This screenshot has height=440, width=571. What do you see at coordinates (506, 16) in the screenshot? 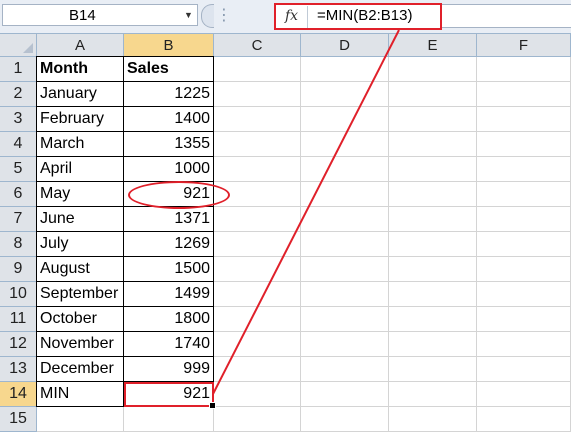
I see `formula-input-extension` at bounding box center [506, 16].